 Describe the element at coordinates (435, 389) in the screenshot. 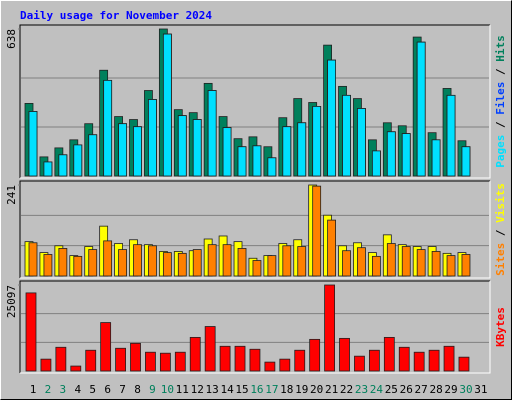

I see `x-tick-label: 28` at that location.